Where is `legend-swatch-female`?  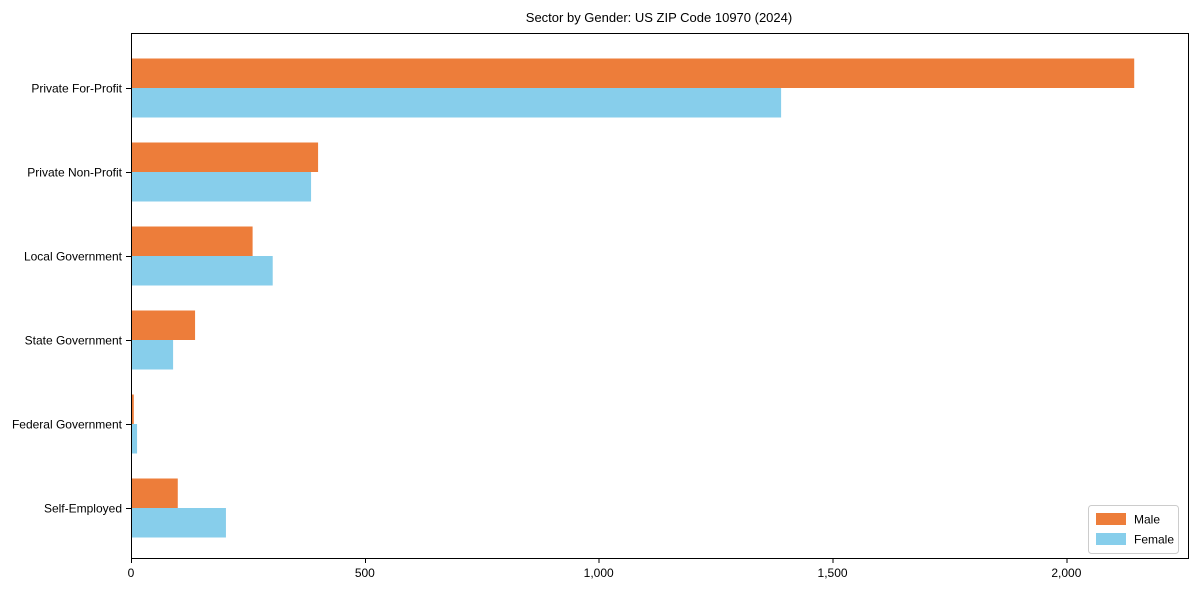
legend-swatch-female is located at coordinates (1111, 539).